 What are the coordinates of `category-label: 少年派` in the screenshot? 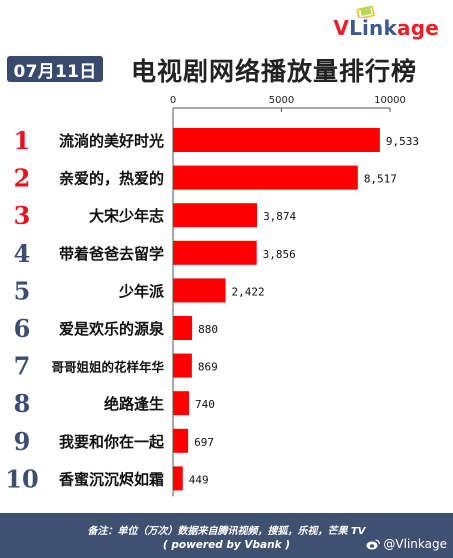 It's located at (141, 291).